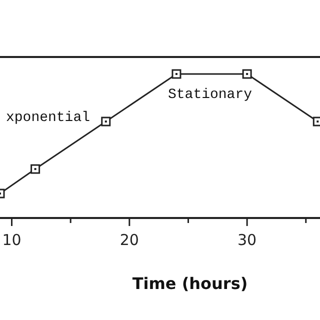 This screenshot has width=320, height=320. I want to click on x-axis-title: Time (hours), so click(190, 283).